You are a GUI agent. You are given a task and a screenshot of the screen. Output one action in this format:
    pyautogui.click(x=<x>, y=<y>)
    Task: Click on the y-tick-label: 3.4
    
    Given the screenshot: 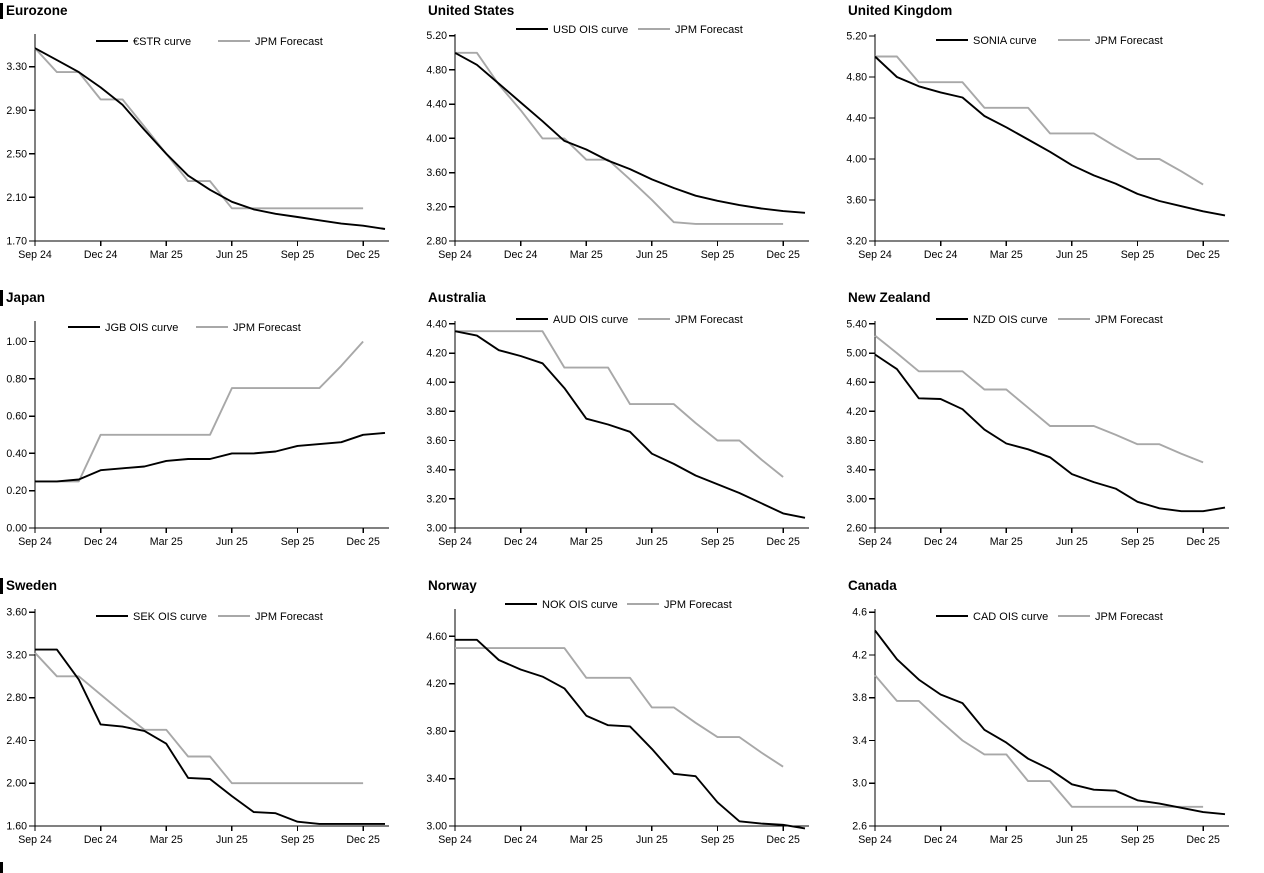 What is the action you would take?
    pyautogui.click(x=859, y=741)
    